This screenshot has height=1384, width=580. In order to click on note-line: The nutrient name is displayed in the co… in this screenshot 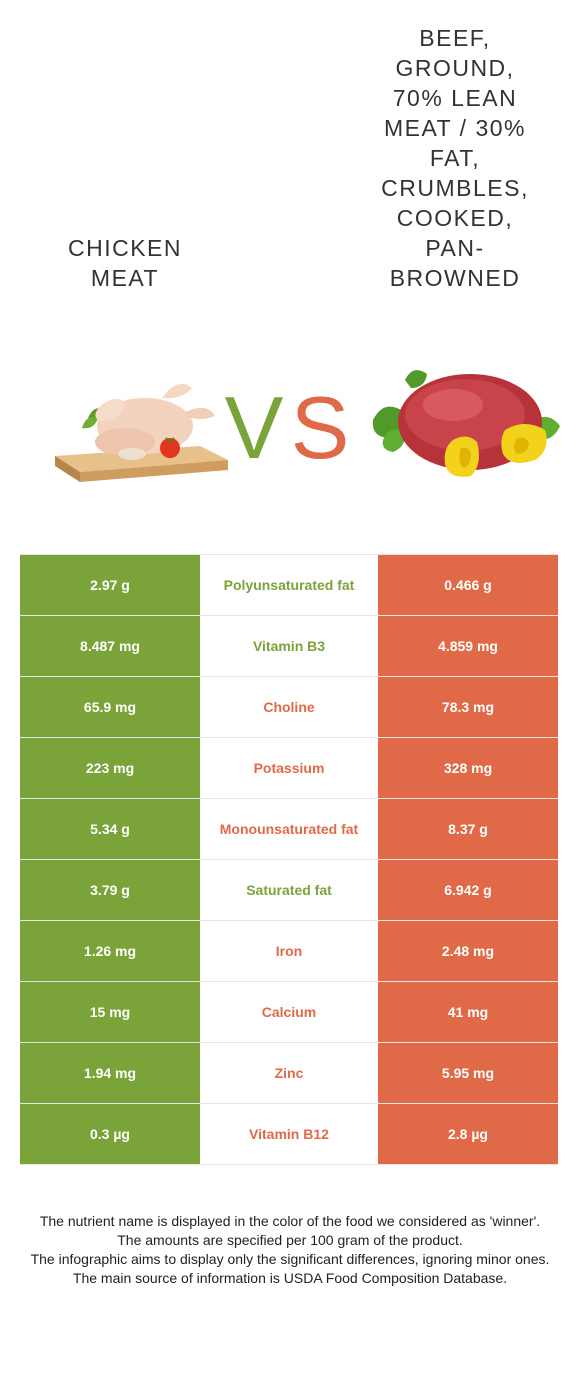, I will do `click(290, 1221)`.